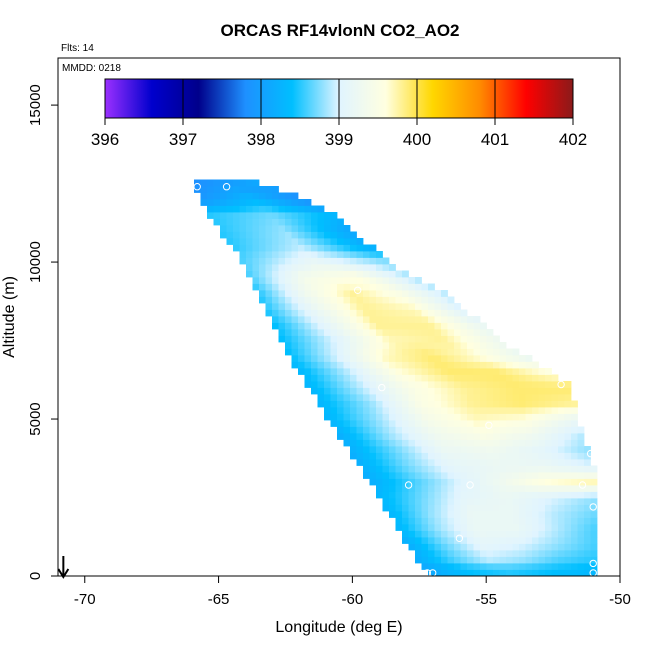 The height and width of the screenshot is (650, 650). I want to click on x-tick-label: -50, so click(620, 599).